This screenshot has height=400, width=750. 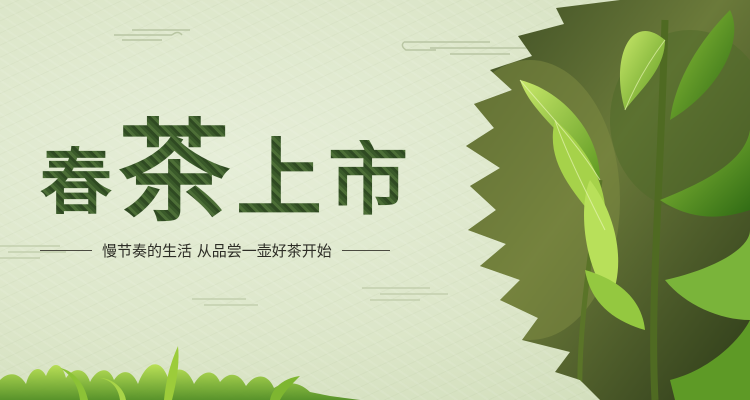 I want to click on subtitle-row: 慢节奏的生活 从品尝一壶好茶开始, so click(x=235, y=250).